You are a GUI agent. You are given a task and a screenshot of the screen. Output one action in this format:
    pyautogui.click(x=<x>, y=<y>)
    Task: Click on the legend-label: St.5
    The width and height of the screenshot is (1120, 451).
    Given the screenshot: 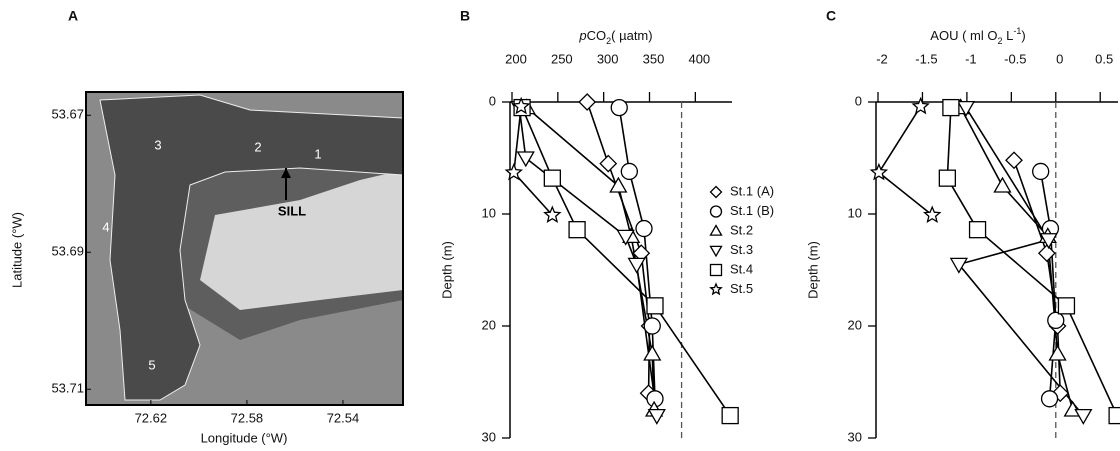 What is the action you would take?
    pyautogui.click(x=741, y=288)
    